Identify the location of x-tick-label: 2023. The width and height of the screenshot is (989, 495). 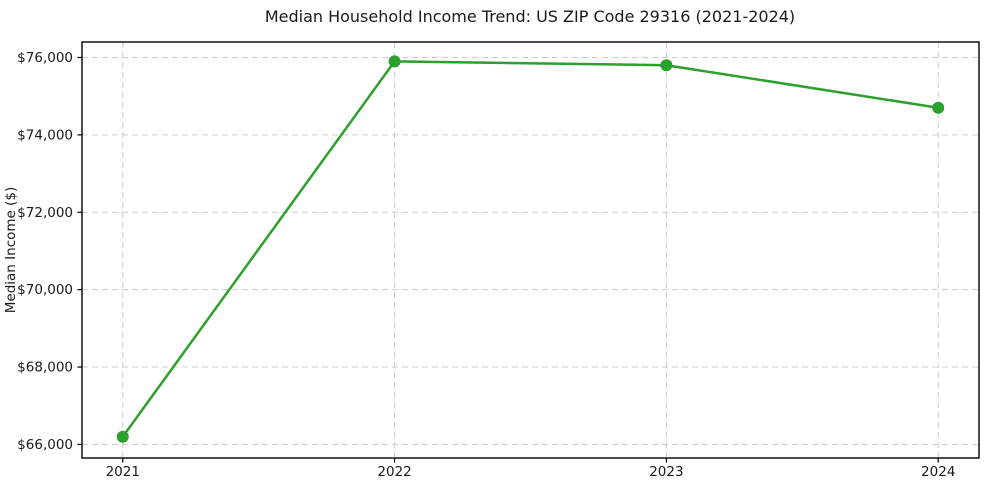
(666, 472).